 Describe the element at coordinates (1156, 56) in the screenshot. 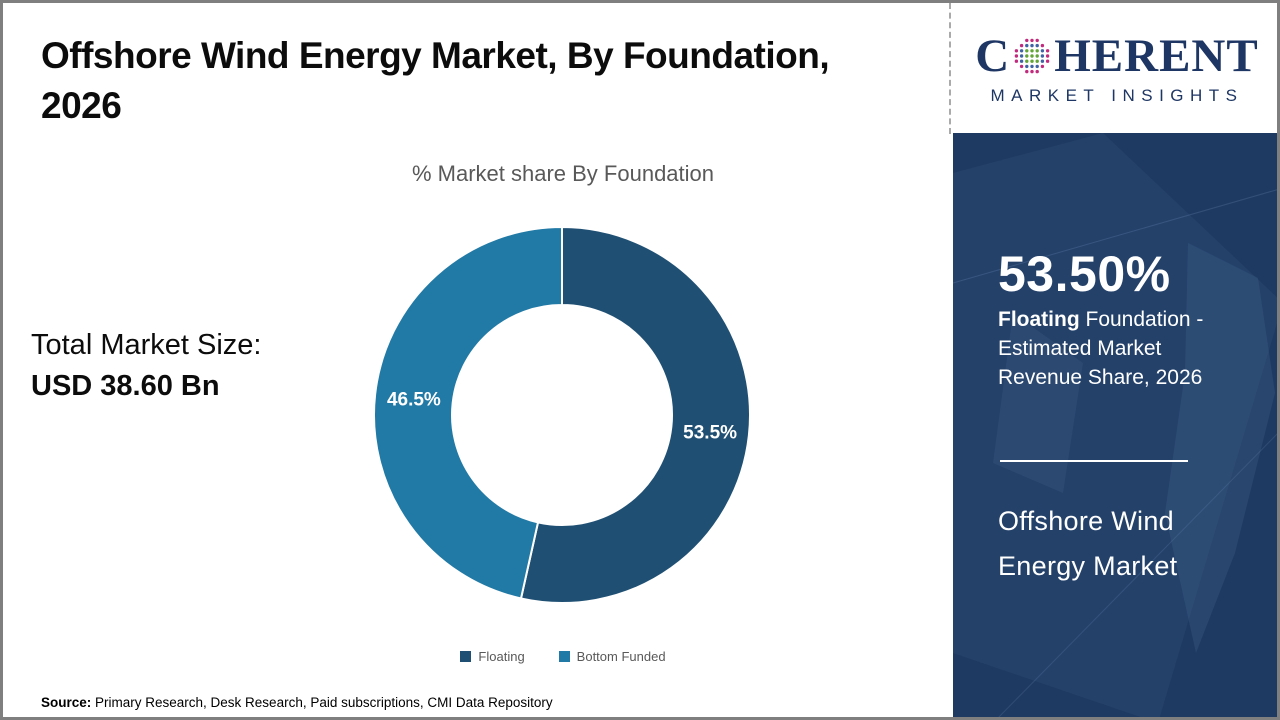

I see `logo-letters-rest: HERENT` at that location.